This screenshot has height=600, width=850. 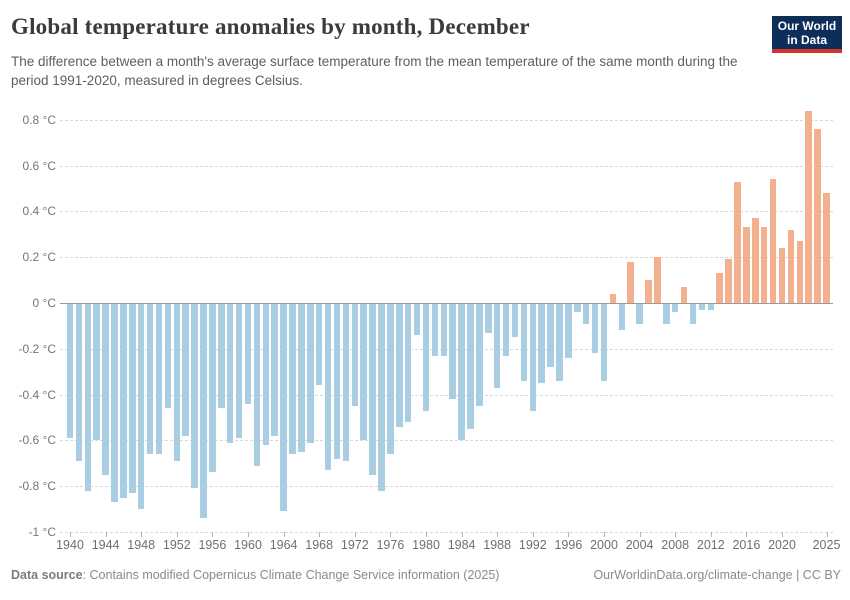 I want to click on bar-2004, so click(x=639, y=314).